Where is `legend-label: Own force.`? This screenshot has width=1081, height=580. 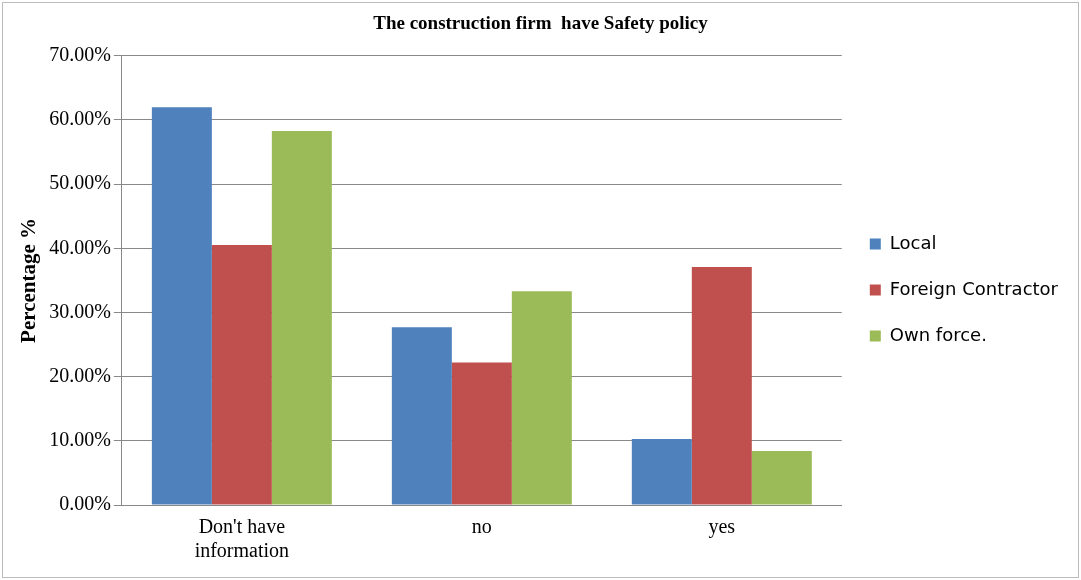 legend-label: Own force. is located at coordinates (938, 334).